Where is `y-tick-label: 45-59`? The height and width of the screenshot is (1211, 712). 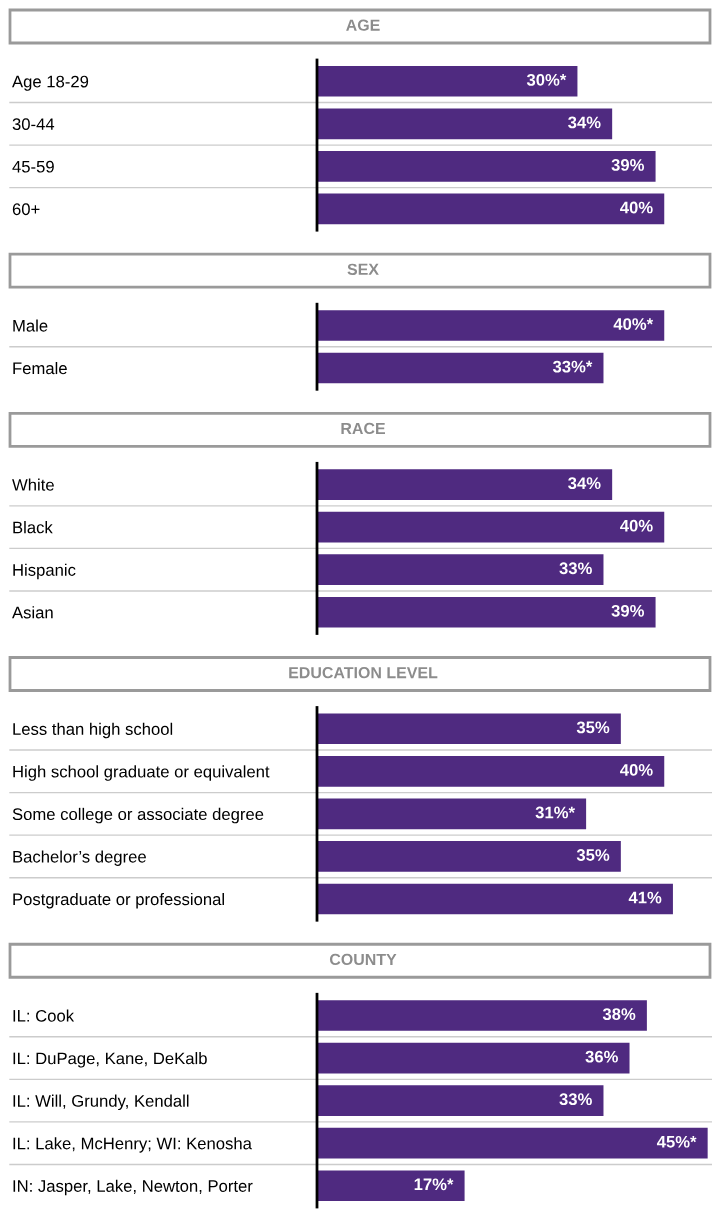 y-tick-label: 45-59 is located at coordinates (33, 166).